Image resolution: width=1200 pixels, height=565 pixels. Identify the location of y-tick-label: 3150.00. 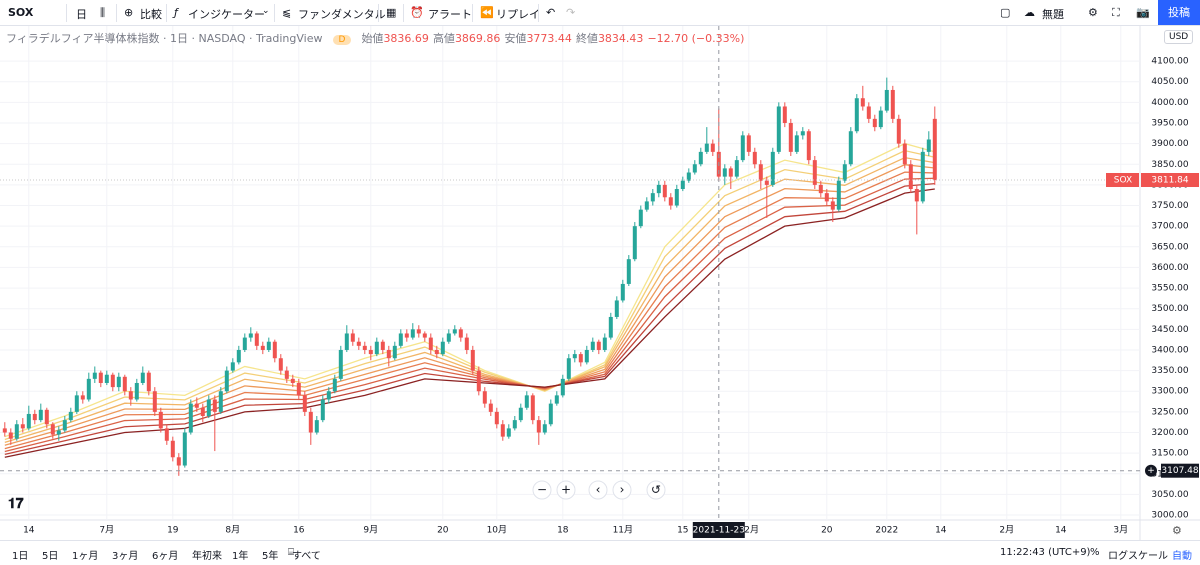
(1169, 454).